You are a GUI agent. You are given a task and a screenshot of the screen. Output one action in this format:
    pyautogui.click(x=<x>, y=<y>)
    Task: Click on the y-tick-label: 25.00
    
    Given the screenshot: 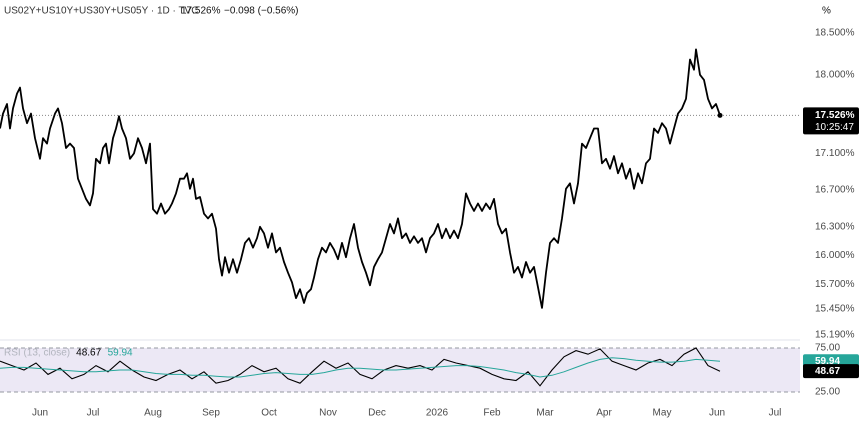 What is the action you would take?
    pyautogui.click(x=827, y=392)
    